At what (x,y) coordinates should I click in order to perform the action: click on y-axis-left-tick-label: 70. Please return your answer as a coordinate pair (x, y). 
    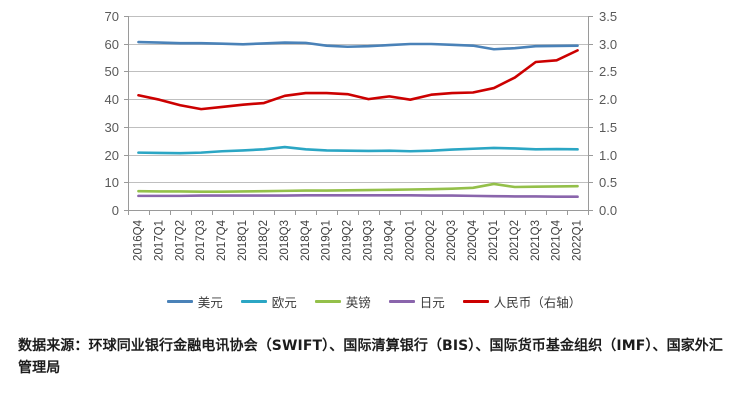
    Looking at the image, I should click on (112, 16).